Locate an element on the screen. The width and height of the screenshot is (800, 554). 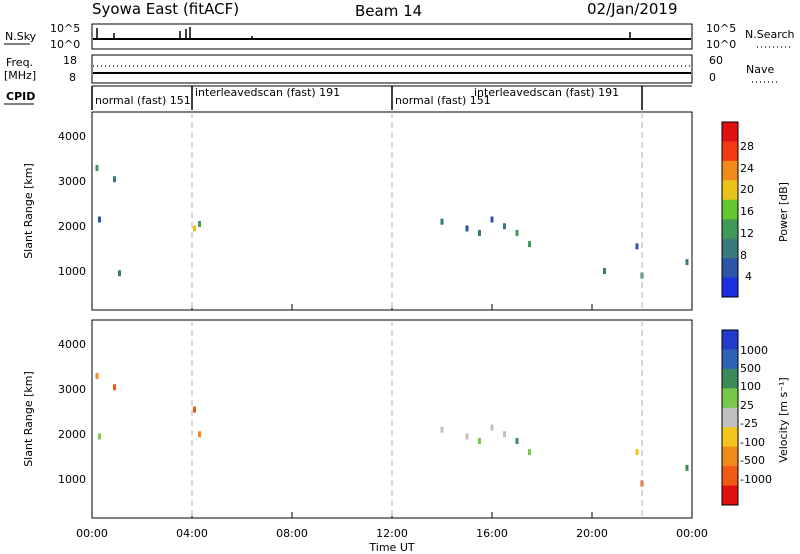
sky-left-tick-top: 10^5 is located at coordinates (65, 28).